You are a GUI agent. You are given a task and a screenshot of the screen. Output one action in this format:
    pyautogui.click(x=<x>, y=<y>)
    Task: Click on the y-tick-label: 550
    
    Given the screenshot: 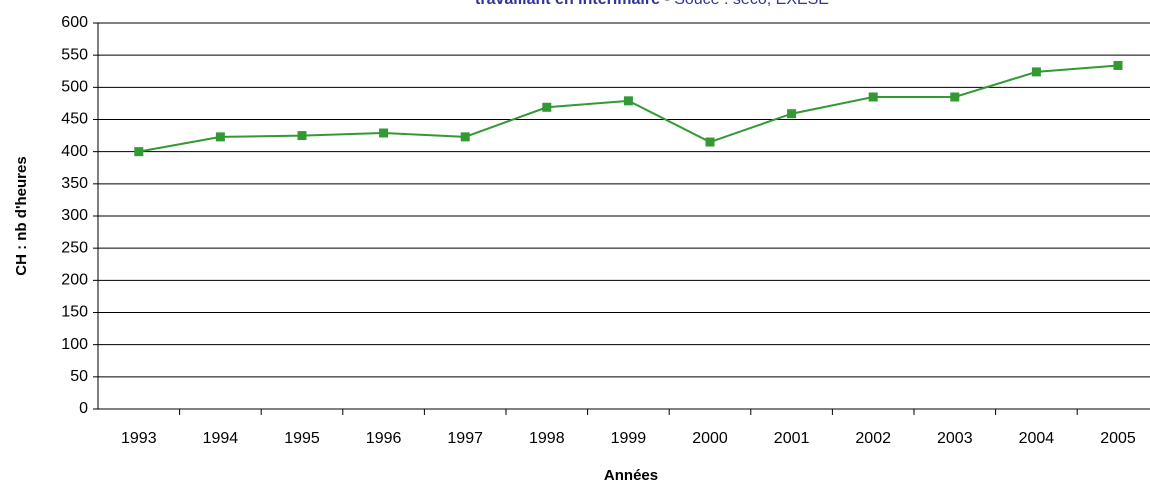 What is the action you would take?
    pyautogui.click(x=74, y=54)
    